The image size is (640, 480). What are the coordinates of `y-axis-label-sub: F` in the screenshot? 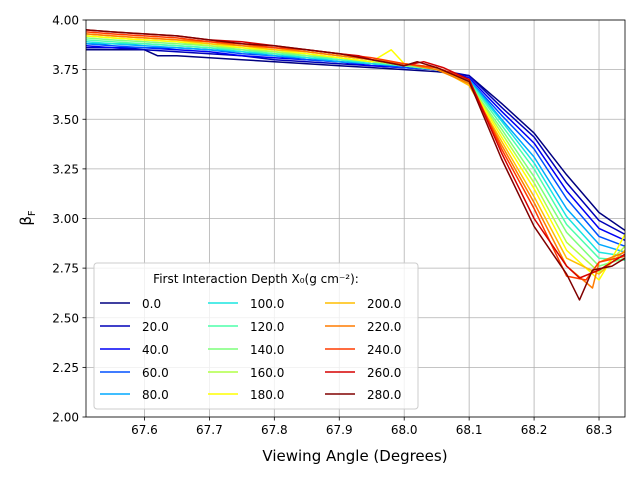 It's located at (32, 213).